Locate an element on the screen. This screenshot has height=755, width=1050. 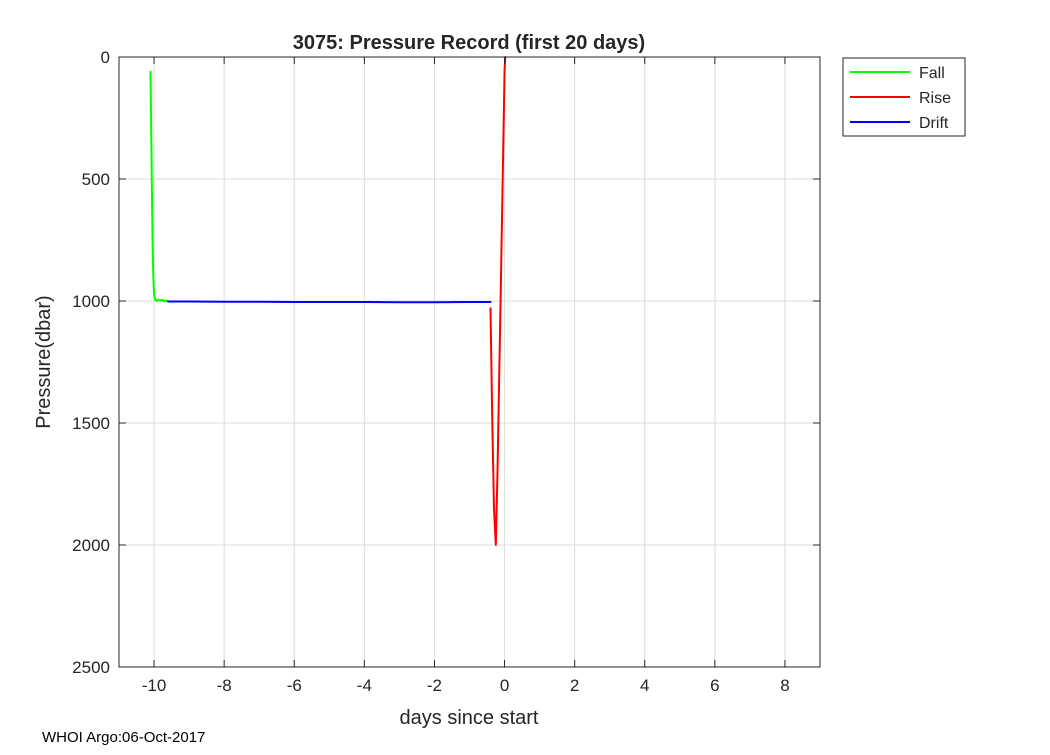
footer-credit: WHOI Argo:06-Oct-2017 is located at coordinates (123, 737).